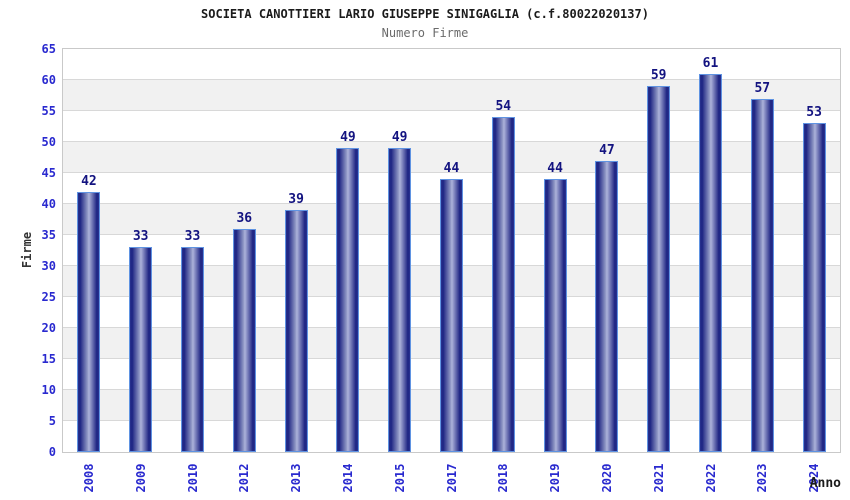 The width and height of the screenshot is (850, 500). Describe the element at coordinates (52, 452) in the screenshot. I see `y-tick-label: 0` at that location.